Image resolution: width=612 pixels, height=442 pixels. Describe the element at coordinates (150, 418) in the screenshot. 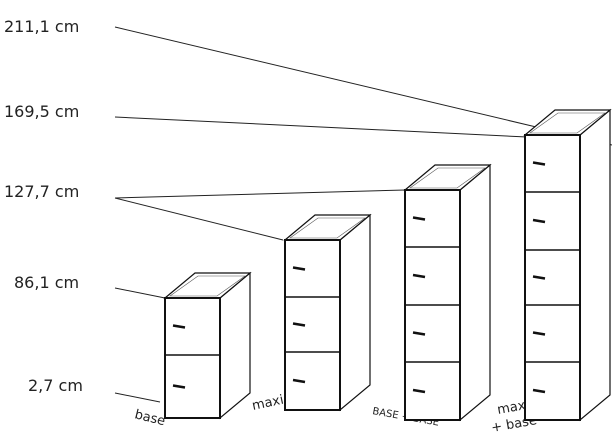

I see `cabinet-label: base` at that location.